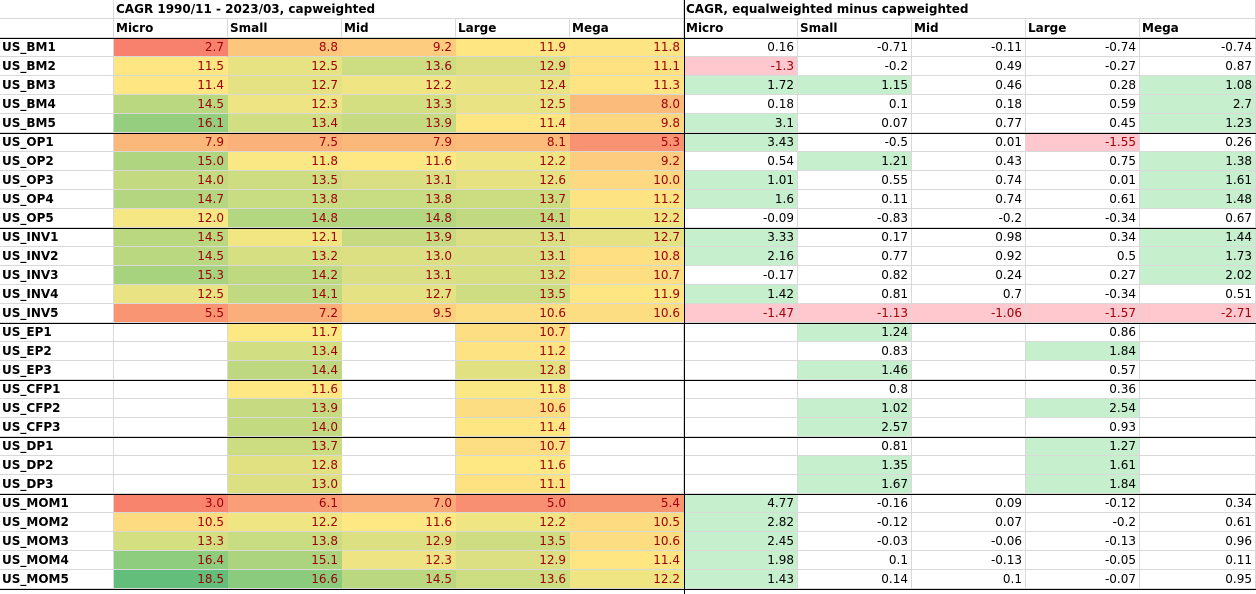 Image resolution: width=1256 pixels, height=594 pixels. Describe the element at coordinates (855, 465) in the screenshot. I see `eq-value-cell: 1.35` at that location.